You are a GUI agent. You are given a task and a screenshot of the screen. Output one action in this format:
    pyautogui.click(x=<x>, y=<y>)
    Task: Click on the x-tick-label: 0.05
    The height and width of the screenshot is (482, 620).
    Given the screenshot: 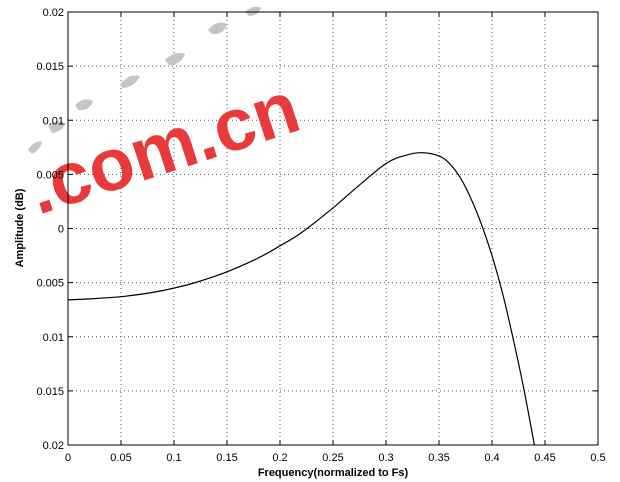 What is the action you would take?
    pyautogui.click(x=120, y=458)
    